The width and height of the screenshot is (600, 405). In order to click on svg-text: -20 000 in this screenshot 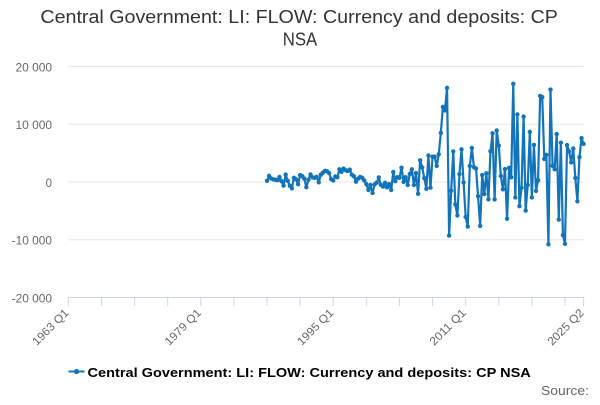, I will do `click(32, 299)`.